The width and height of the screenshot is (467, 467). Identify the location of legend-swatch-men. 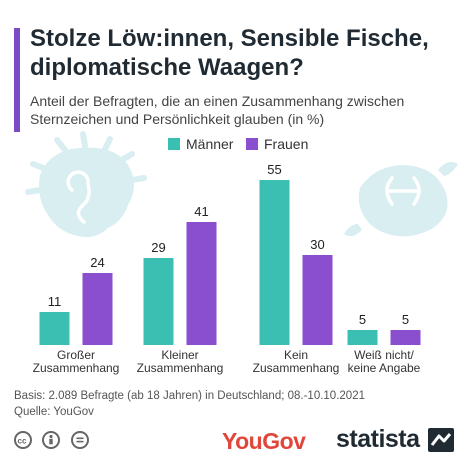
(174, 144).